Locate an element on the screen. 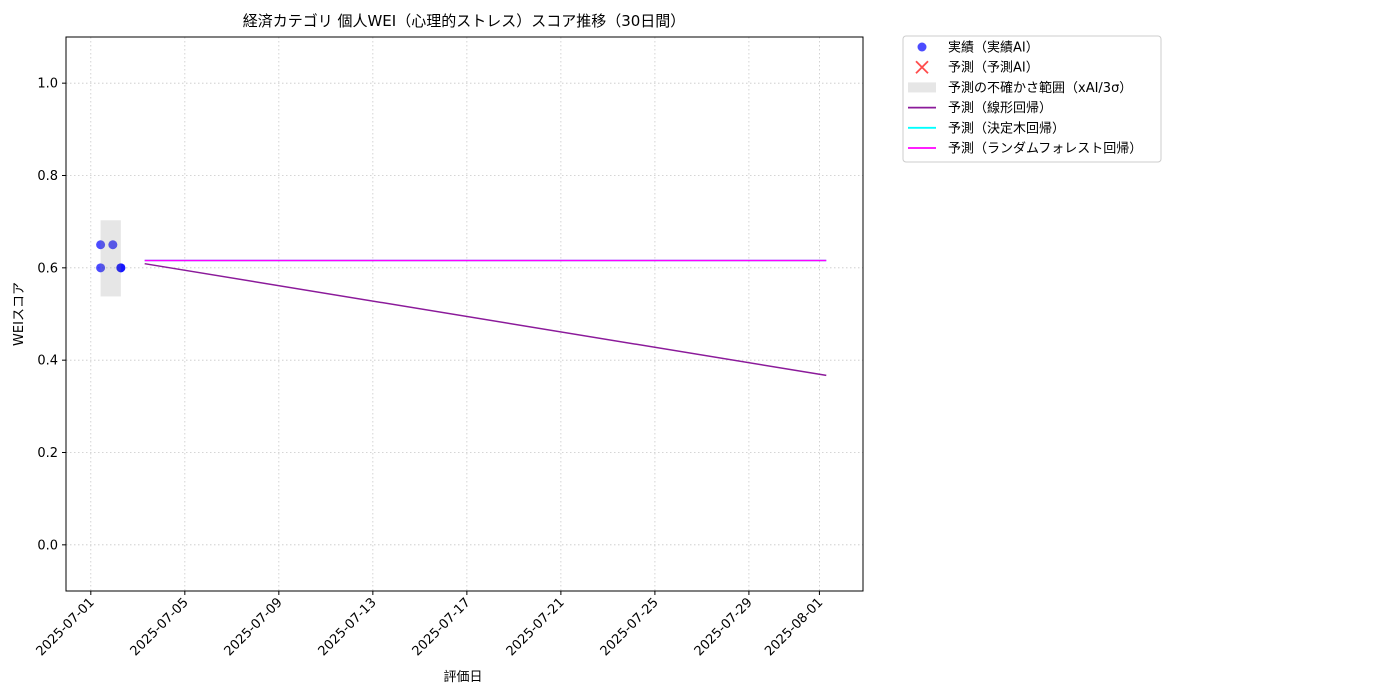 The width and height of the screenshot is (1400, 700). y-axis-label: WEIスコア is located at coordinates (19, 314).